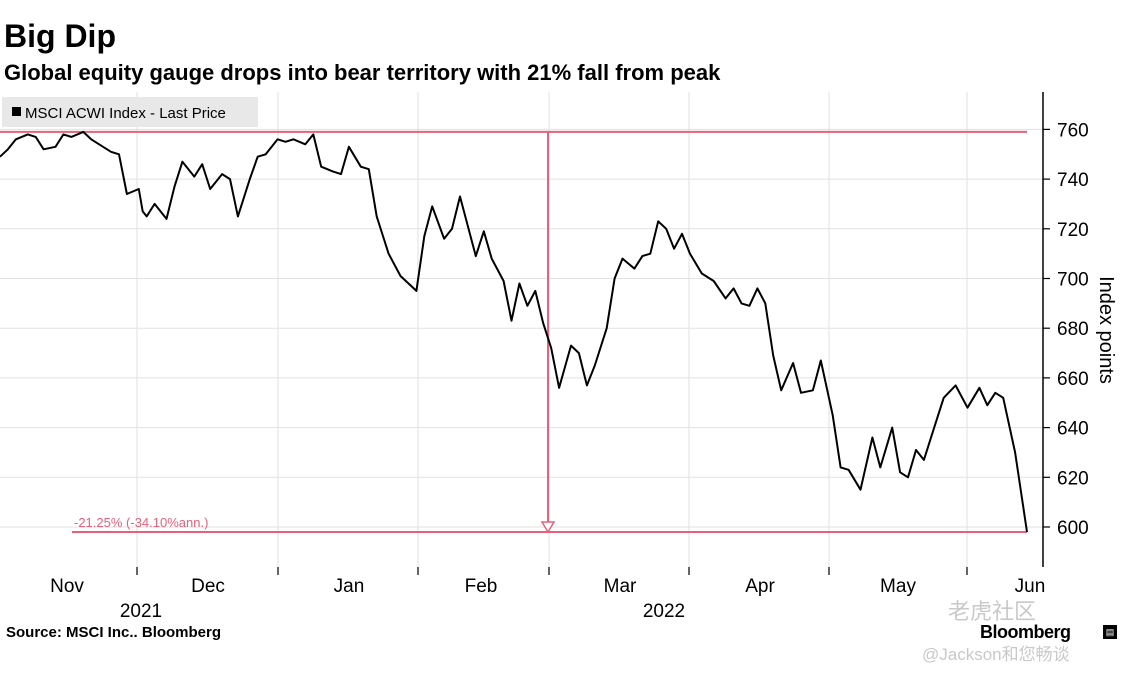 Image resolution: width=1125 pixels, height=675 pixels. Describe the element at coordinates (67, 586) in the screenshot. I see `x-tick-label: Nov` at that location.